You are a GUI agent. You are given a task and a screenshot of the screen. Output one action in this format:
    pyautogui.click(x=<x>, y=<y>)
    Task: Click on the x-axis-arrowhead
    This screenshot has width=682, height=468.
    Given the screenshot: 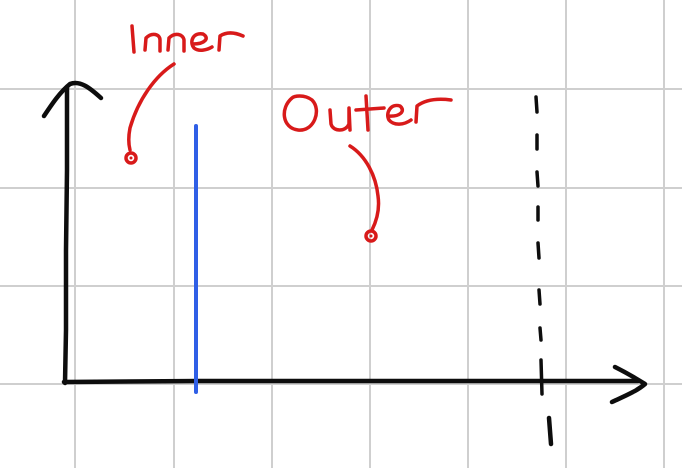 What is the action you would take?
    pyautogui.click(x=628, y=384)
    